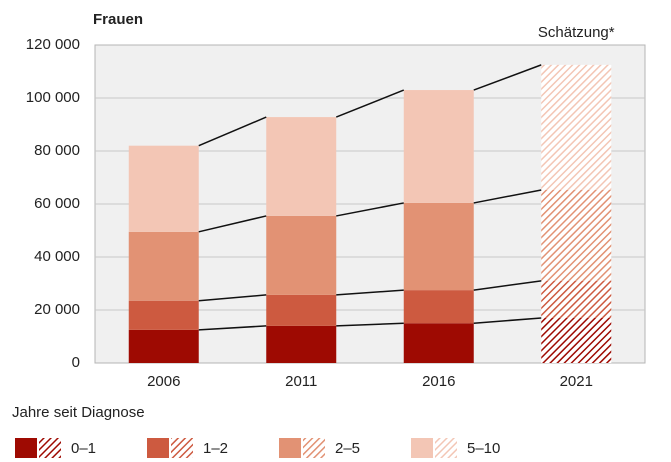  What do you see at coordinates (57, 203) in the screenshot?
I see `y-tick-label: 60 000` at bounding box center [57, 203].